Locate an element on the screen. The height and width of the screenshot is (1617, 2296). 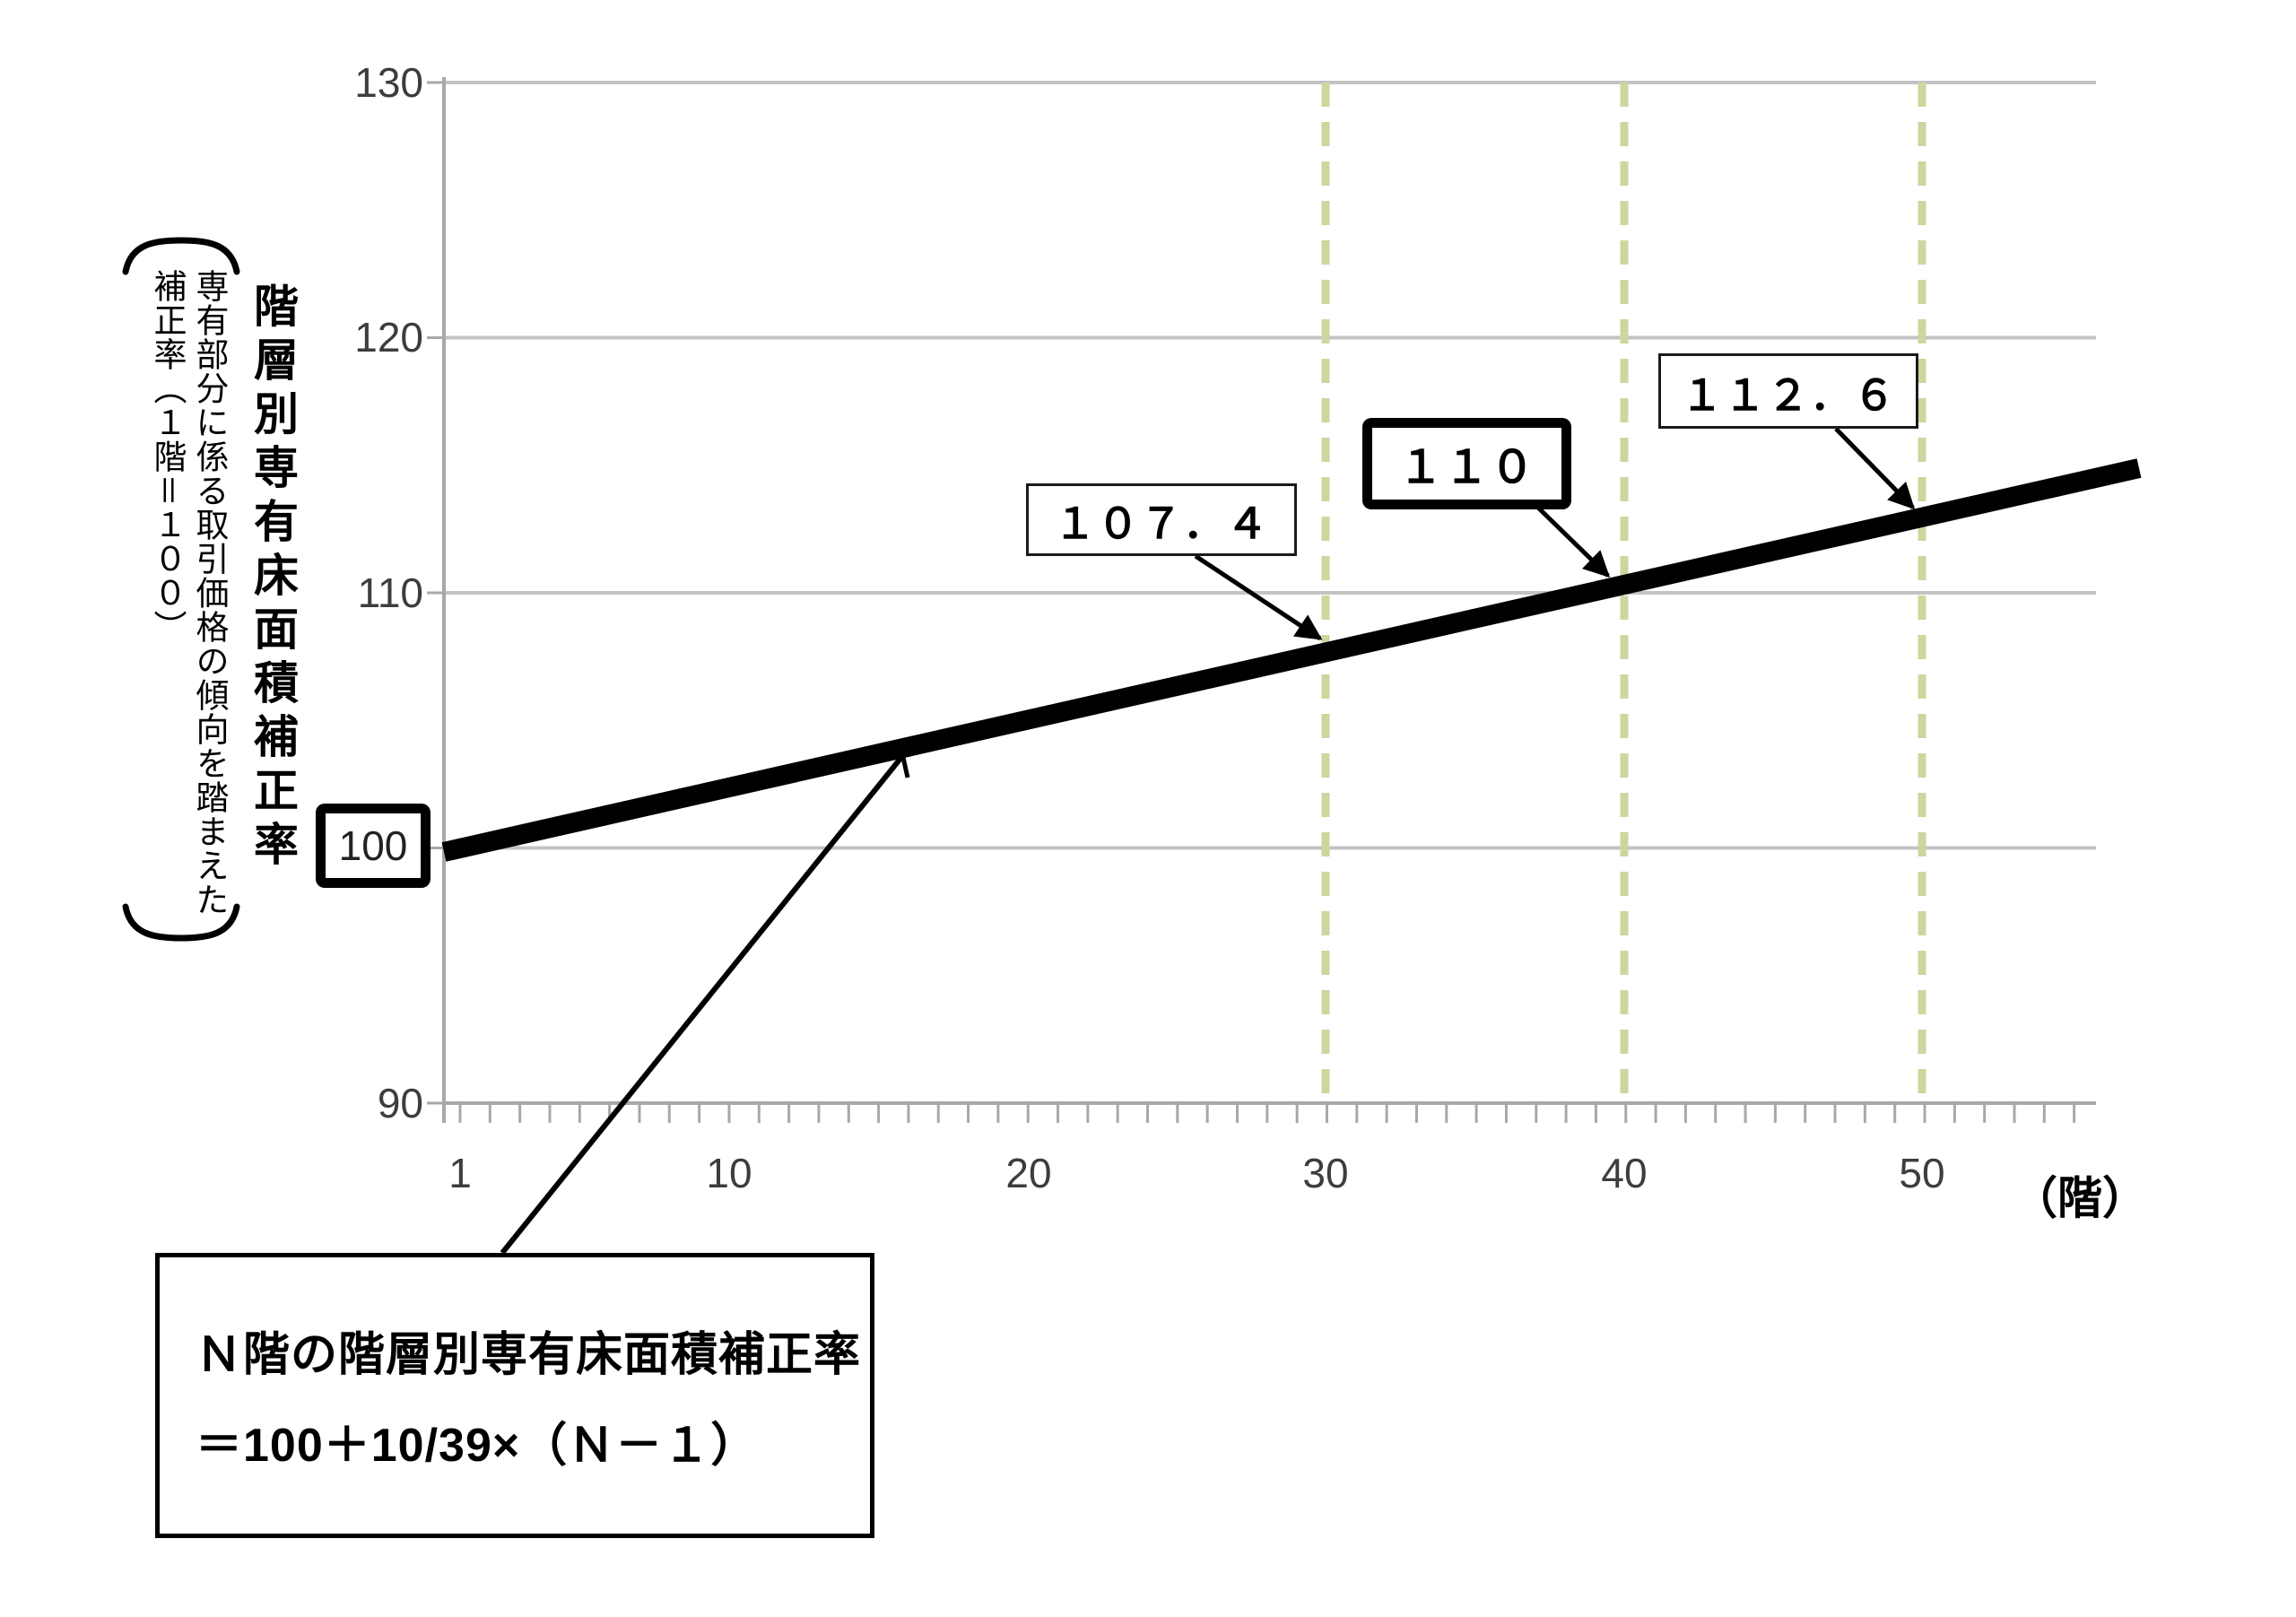
note-bracket-bottom is located at coordinates (181, 922).